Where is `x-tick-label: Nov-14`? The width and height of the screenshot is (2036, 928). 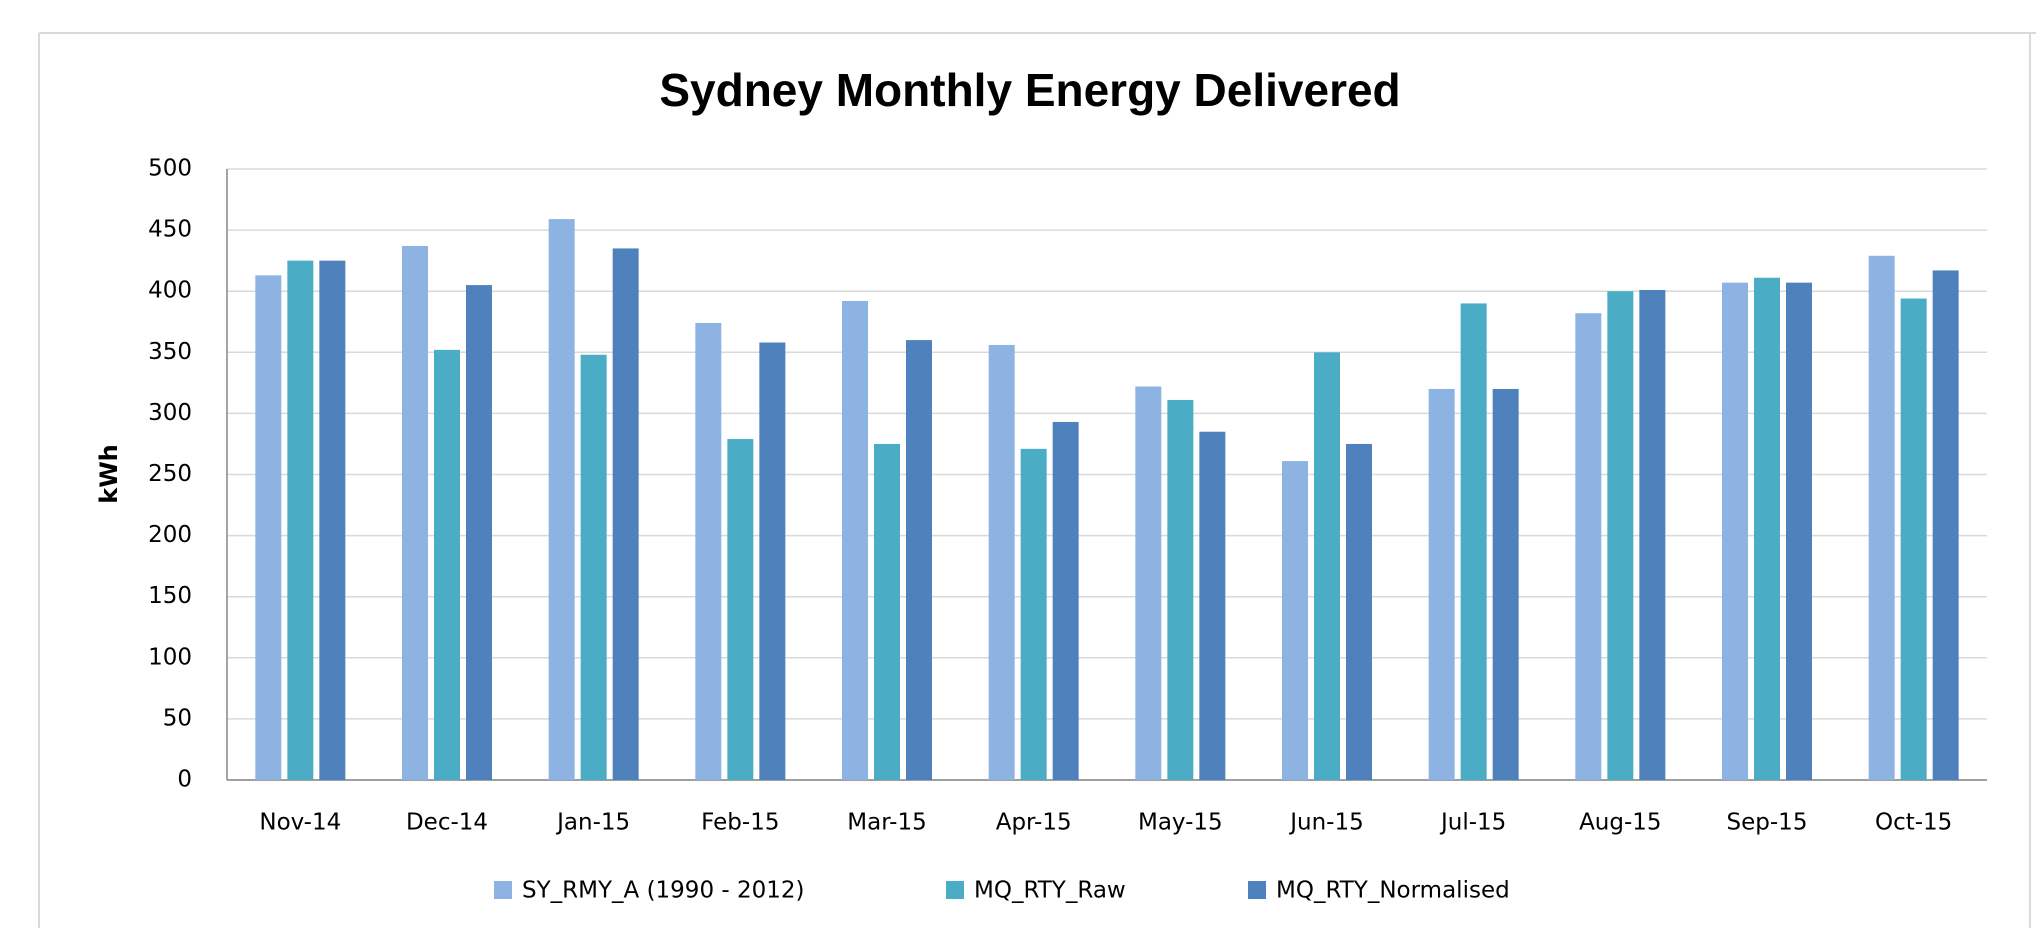
x-tick-label: Nov-14 is located at coordinates (300, 823).